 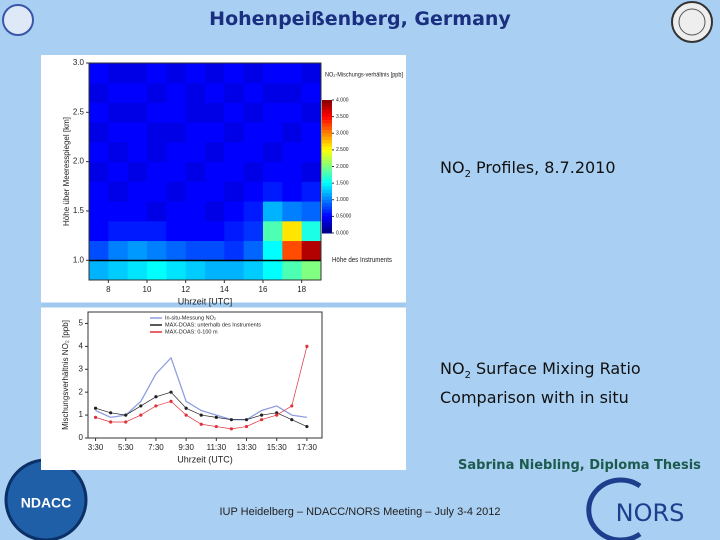 I want to click on annotation: Höhe des Instruments, so click(x=362, y=260).